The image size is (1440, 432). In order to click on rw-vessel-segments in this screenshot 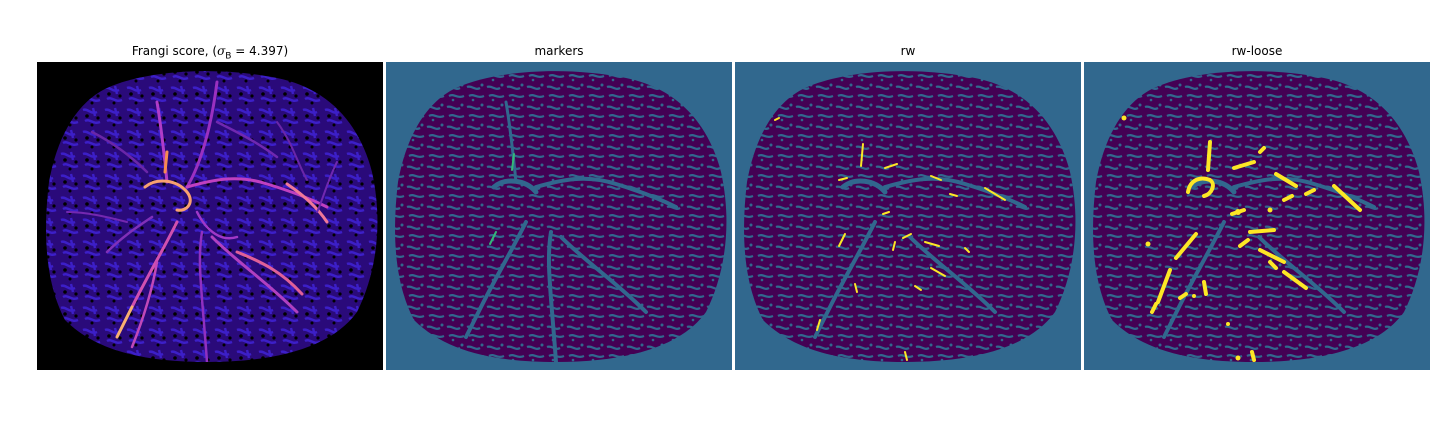, I will do `click(890, 239)`.